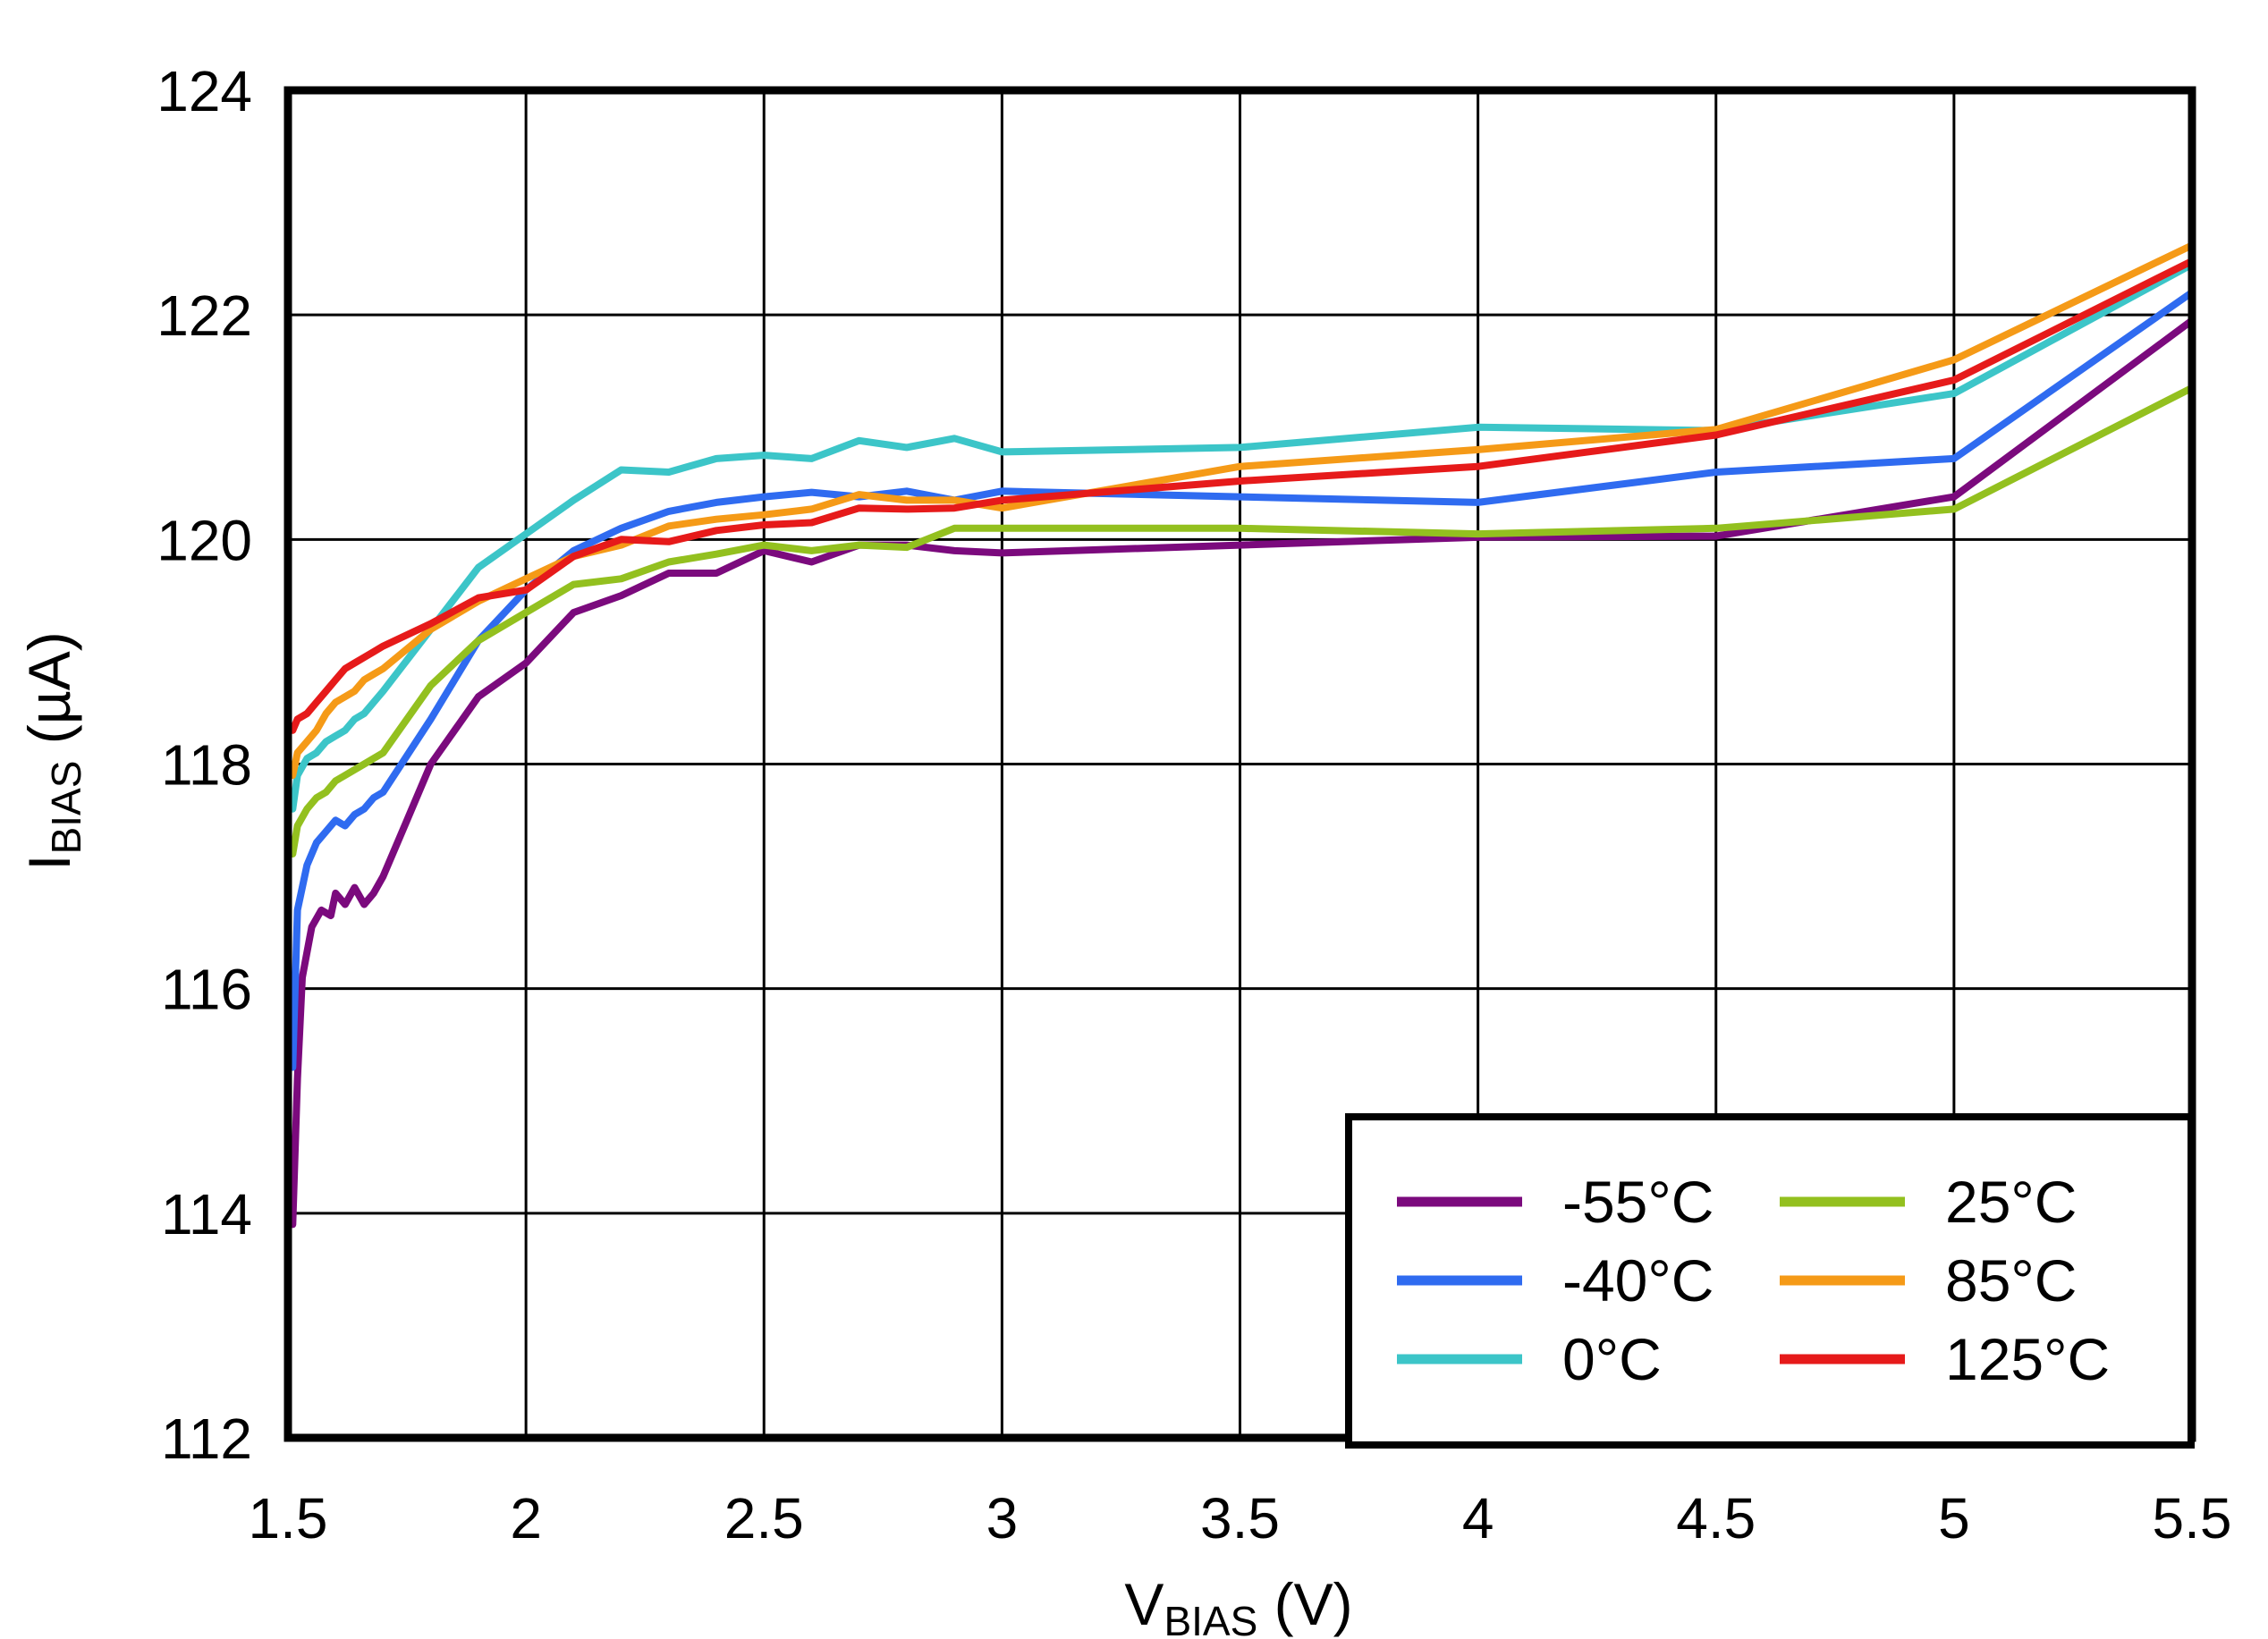 The width and height of the screenshot is (2268, 1639). I want to click on x-axis-title: VBIAS (V), so click(1238, 1605).